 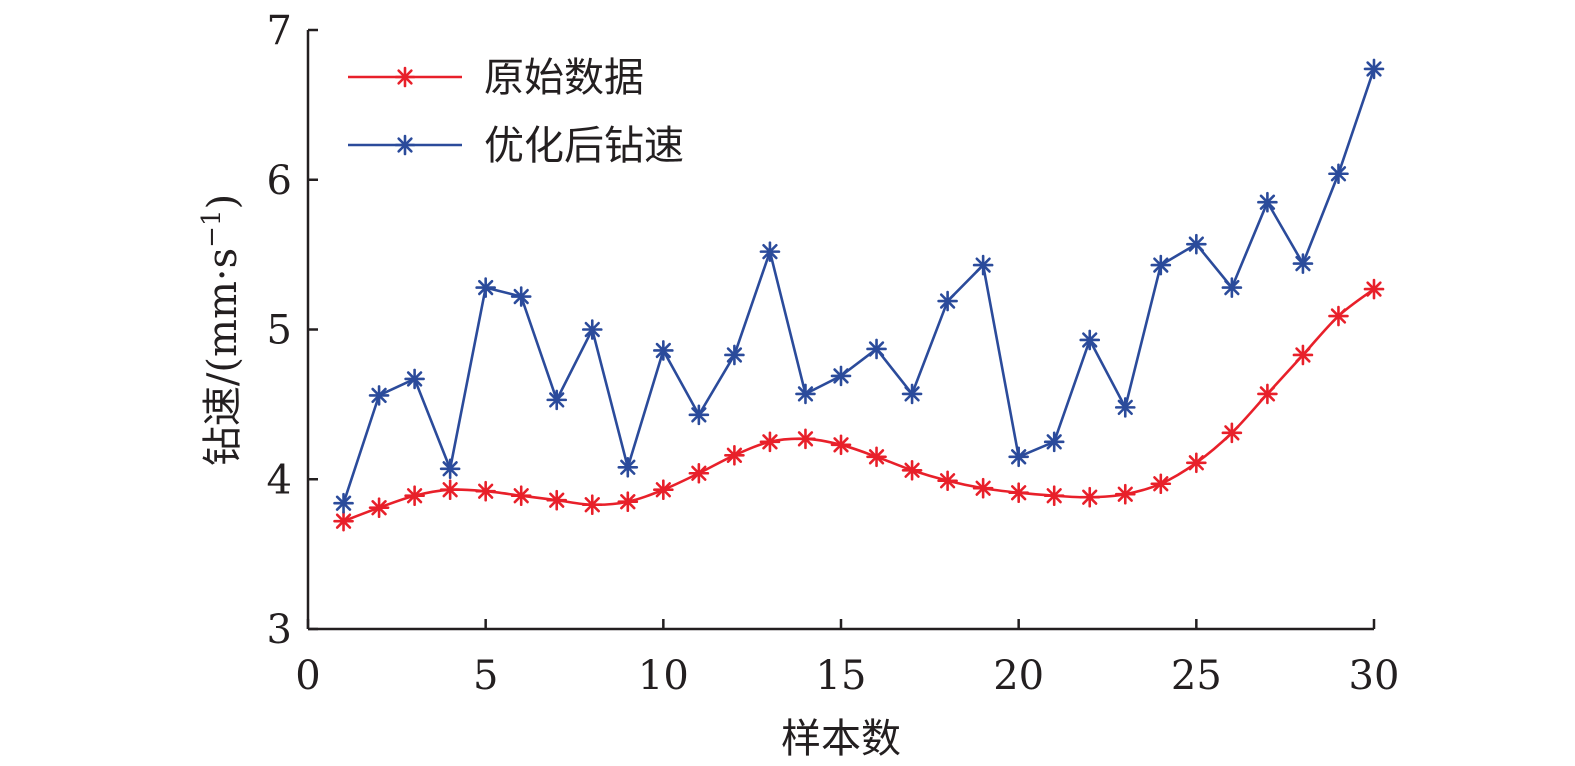 What do you see at coordinates (485, 676) in the screenshot?
I see `x-tick-label: 5` at bounding box center [485, 676].